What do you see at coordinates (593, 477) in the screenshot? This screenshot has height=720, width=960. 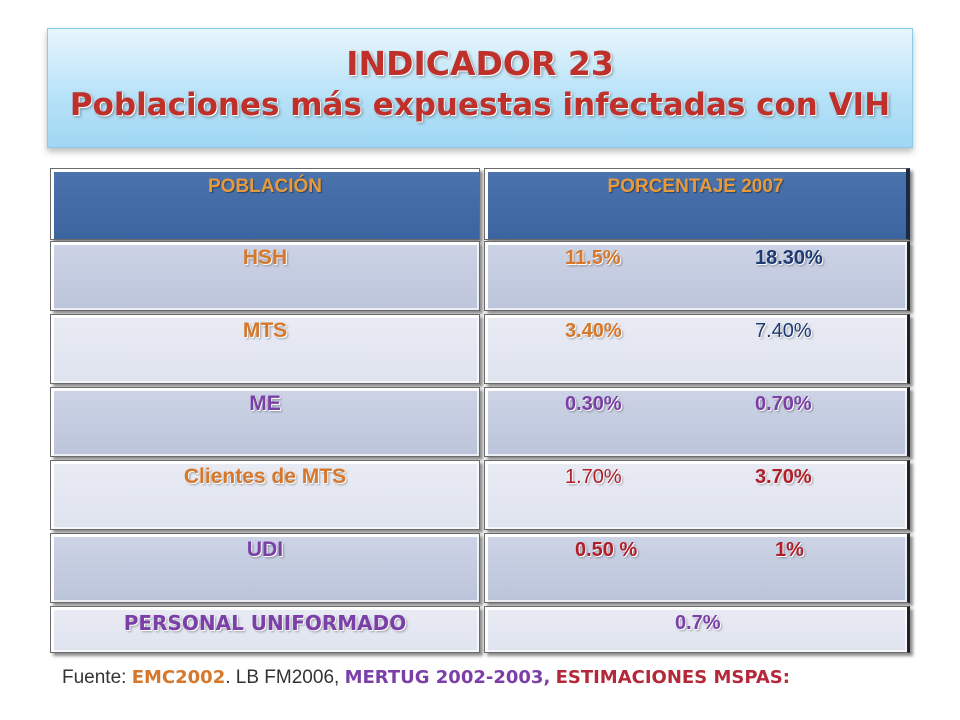 I see `percent-value-1: 1.70%` at bounding box center [593, 477].